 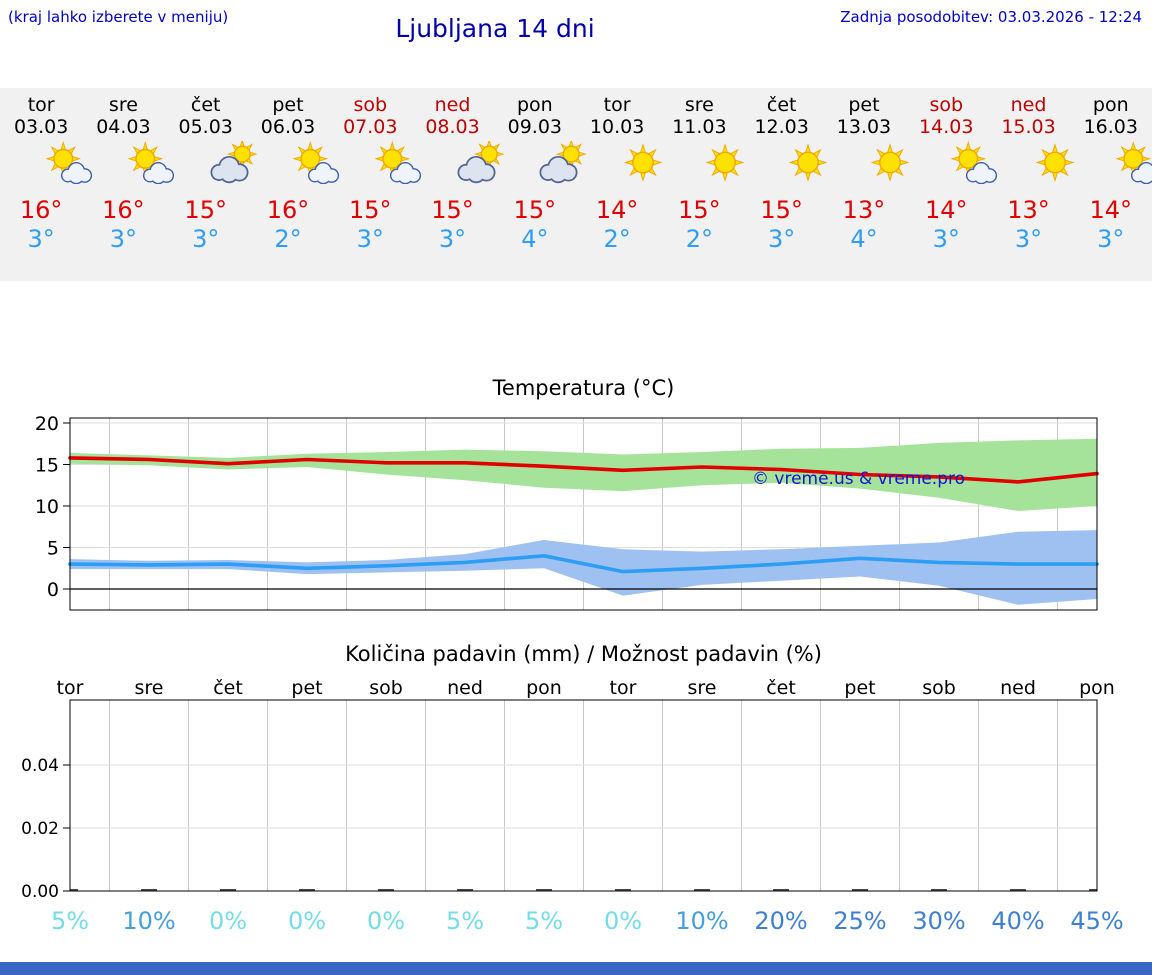 What do you see at coordinates (583, 388) in the screenshot?
I see `temperature-chart-title: Temperatura (°C)` at bounding box center [583, 388].